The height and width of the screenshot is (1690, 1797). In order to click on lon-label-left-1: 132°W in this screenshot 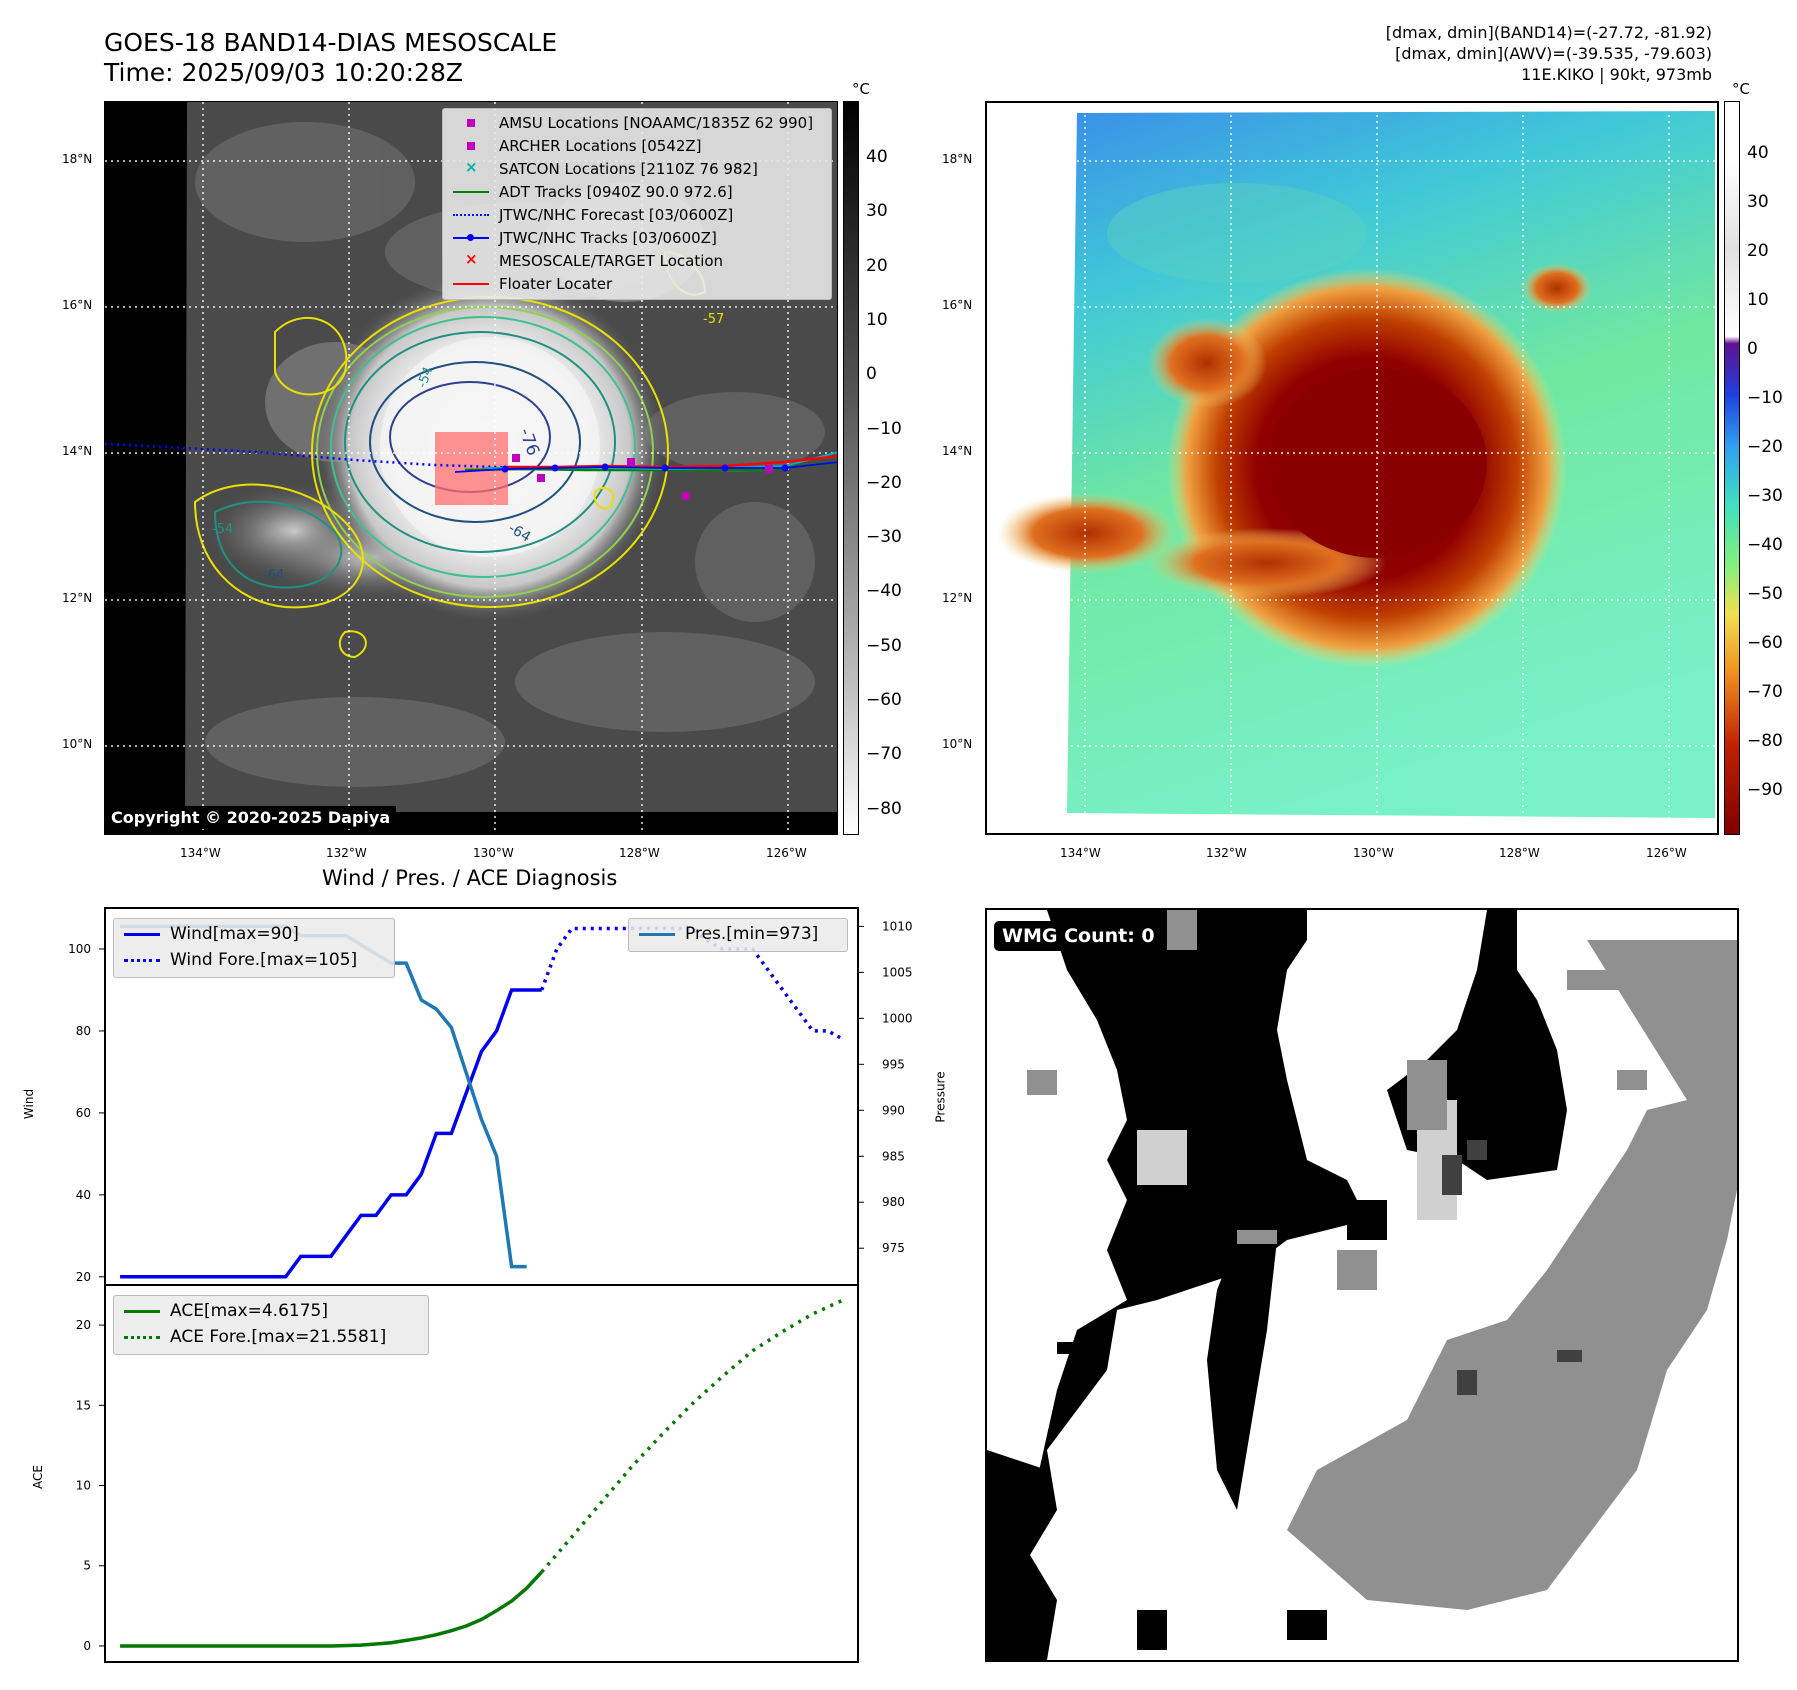, I will do `click(346, 853)`.